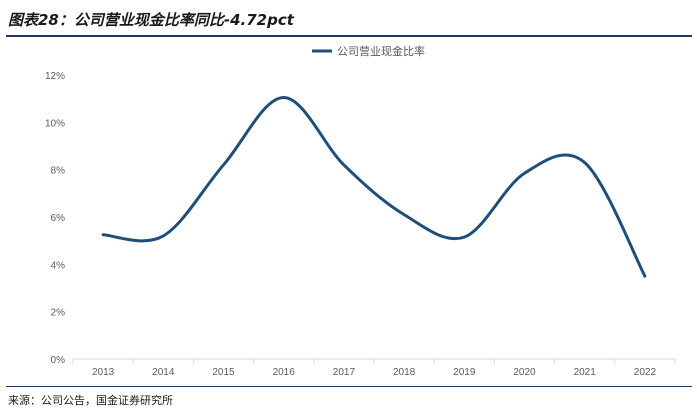  I want to click on y-tick-label: 2%, so click(58, 313).